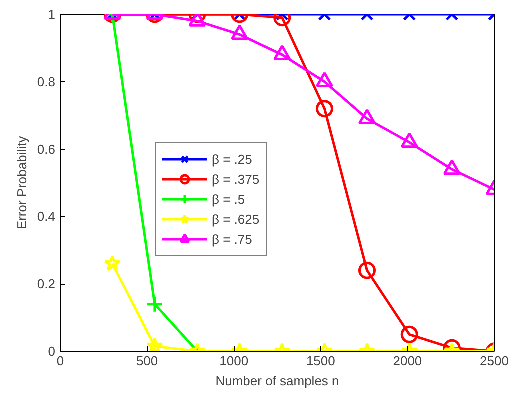 This screenshot has width=512, height=401. Describe the element at coordinates (147, 361) in the screenshot. I see `x-tick-label: 500` at that location.